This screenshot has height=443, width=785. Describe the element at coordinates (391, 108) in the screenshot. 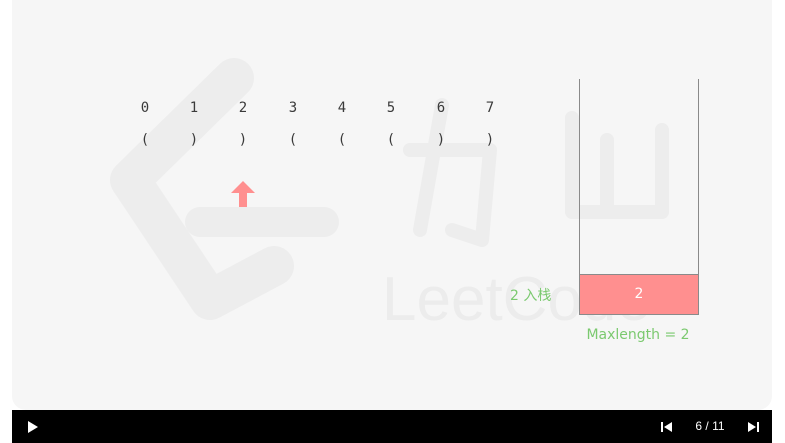

I see `index-label: 5` at that location.